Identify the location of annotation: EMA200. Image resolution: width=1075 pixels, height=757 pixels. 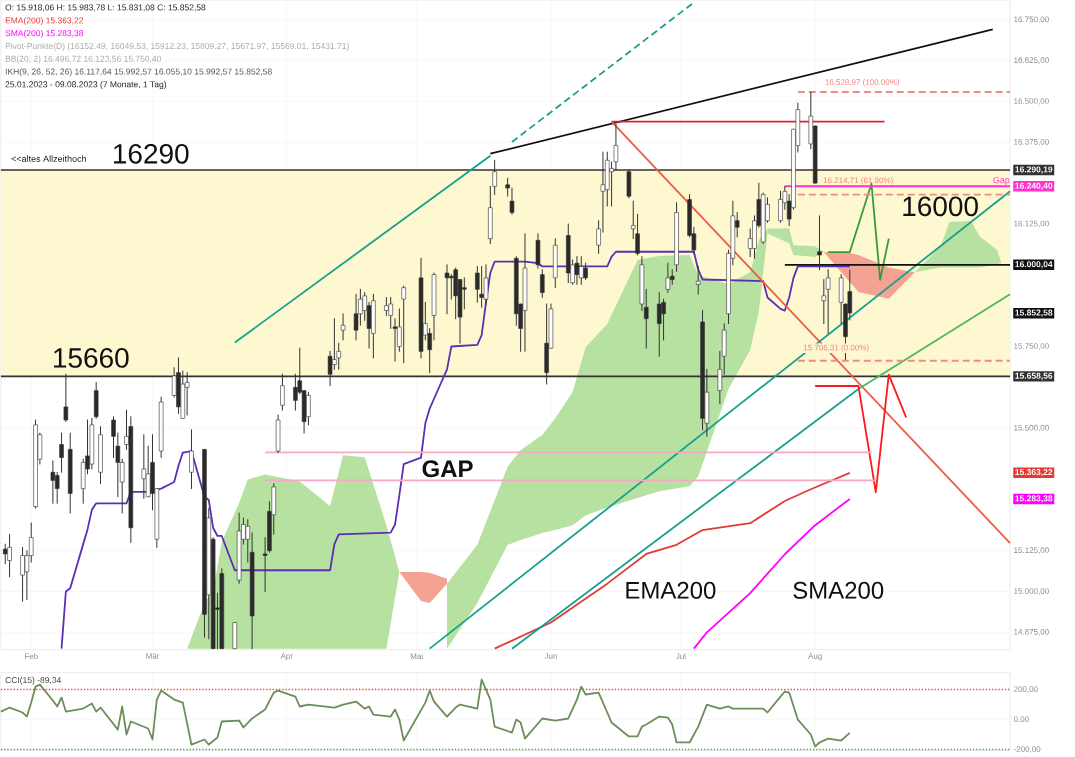
(671, 590).